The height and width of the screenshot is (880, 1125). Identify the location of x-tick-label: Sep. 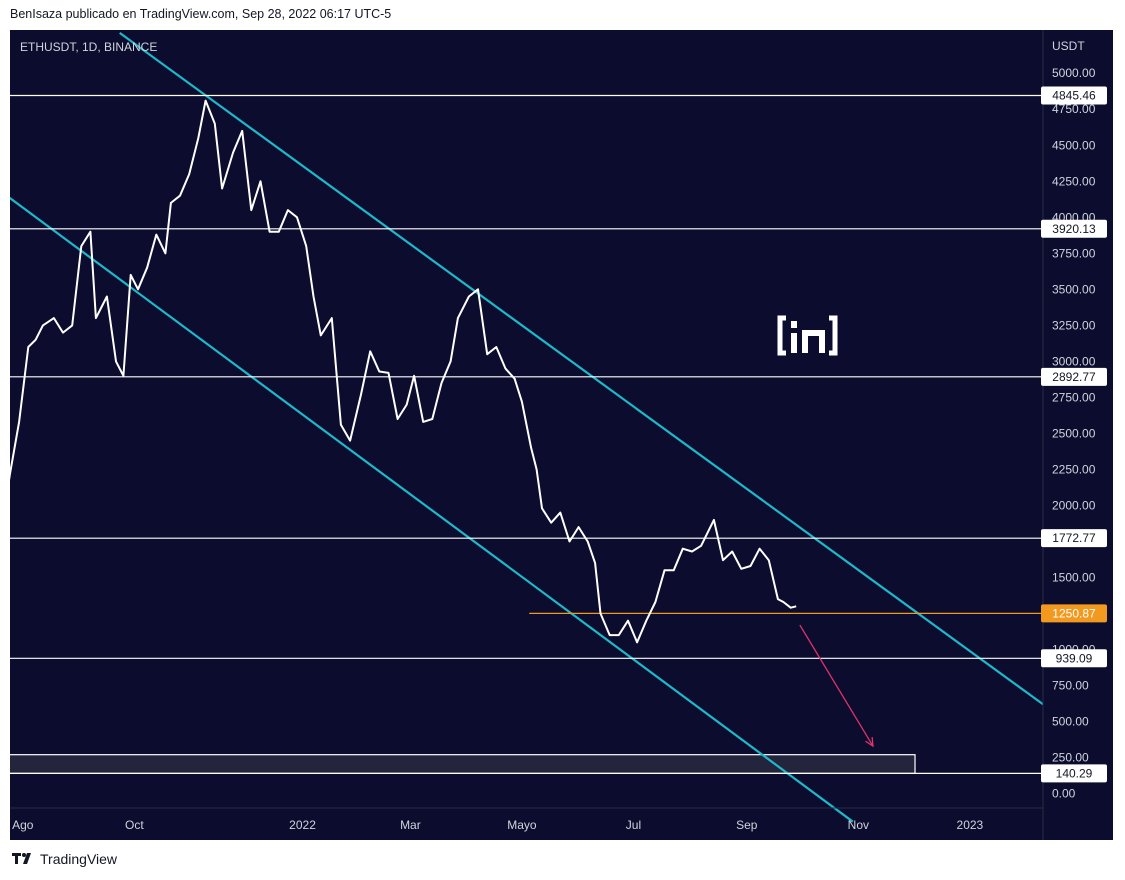
(747, 825).